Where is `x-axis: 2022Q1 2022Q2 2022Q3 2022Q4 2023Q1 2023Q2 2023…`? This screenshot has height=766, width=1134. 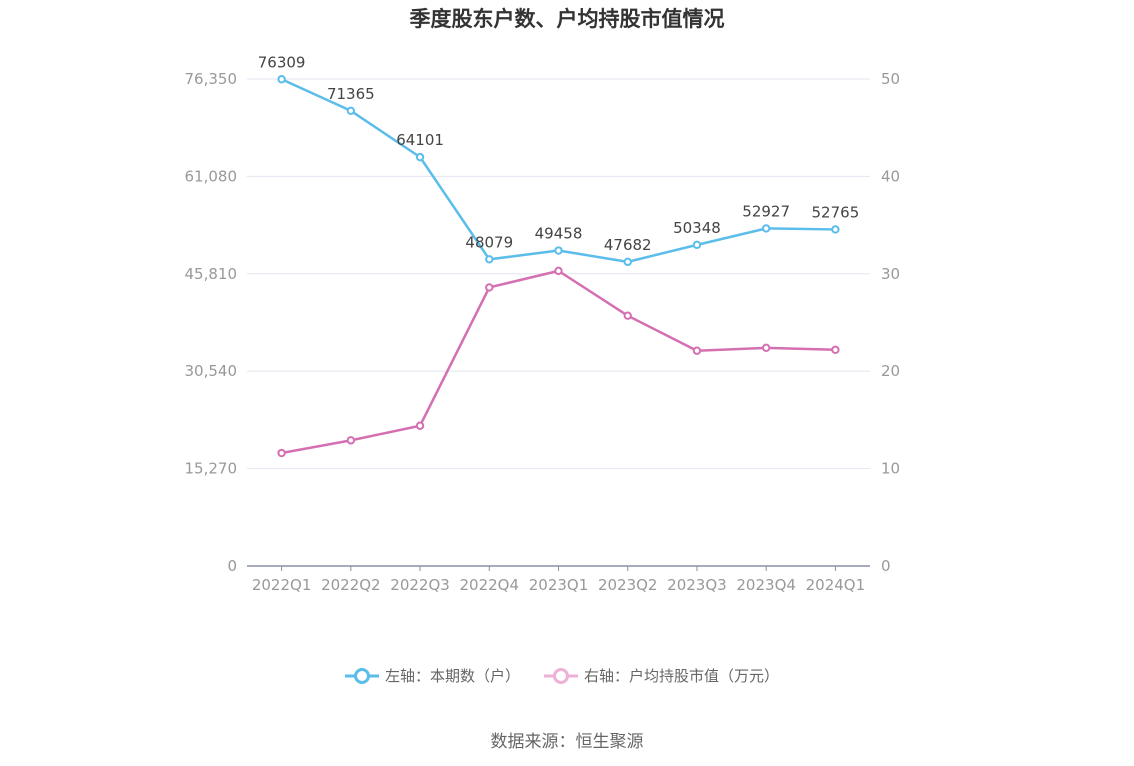 x-axis: 2022Q1 2022Q2 2022Q3 2022Q4 2023Q1 2023Q2 2023… is located at coordinates (558, 579).